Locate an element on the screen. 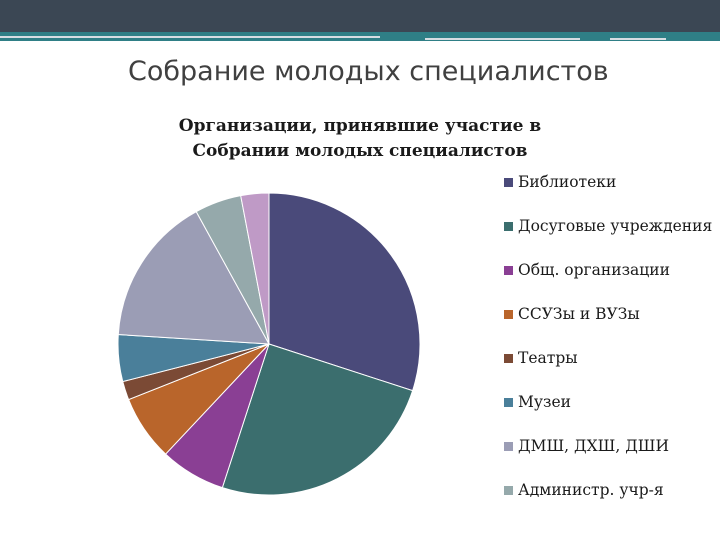  legend-label: ССУЗы и ВУЗы is located at coordinates (579, 314).